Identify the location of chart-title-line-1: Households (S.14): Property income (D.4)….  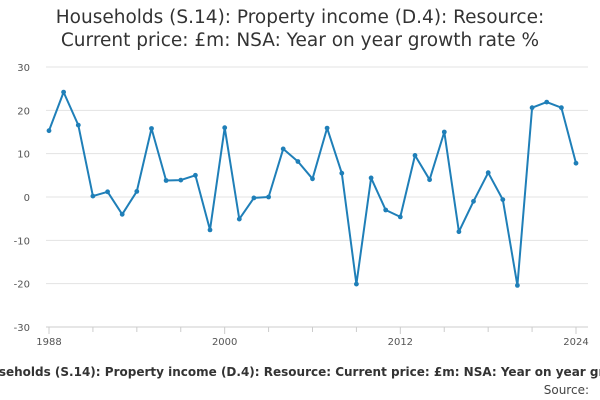
(300, 17).